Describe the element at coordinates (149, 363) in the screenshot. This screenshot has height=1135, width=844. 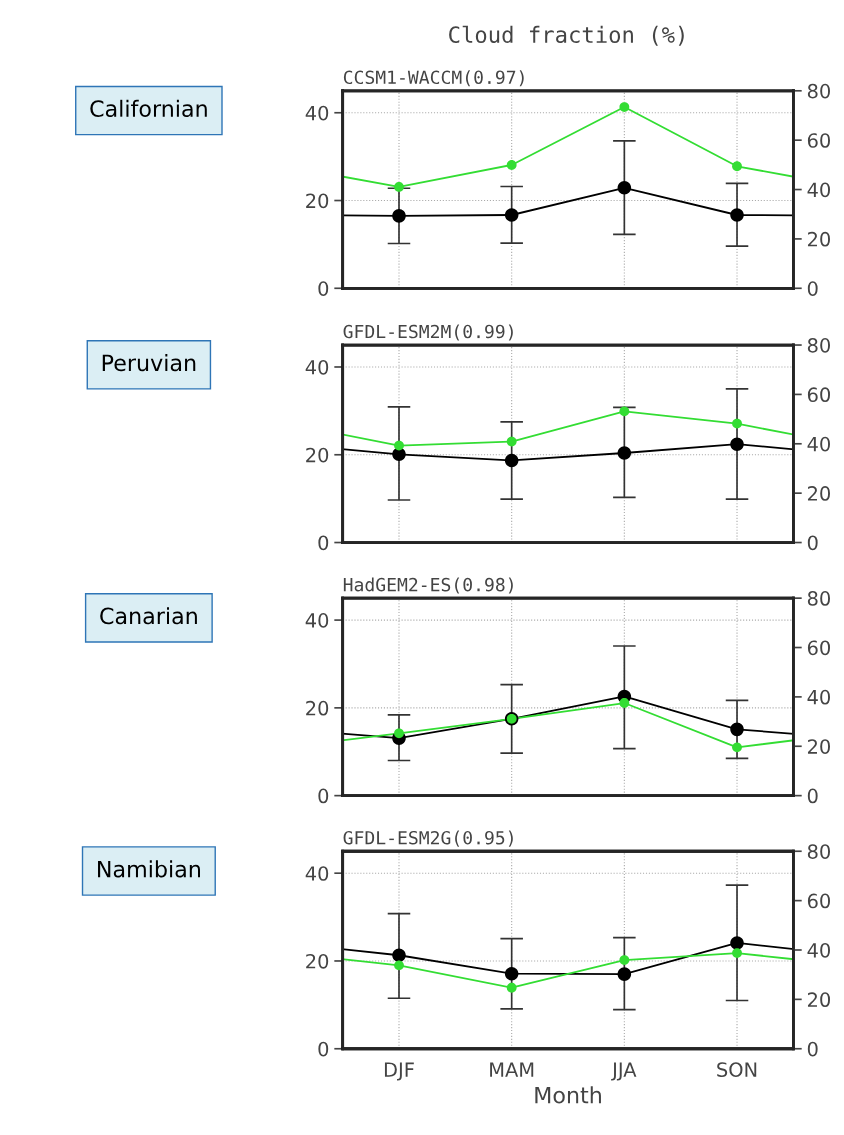
I see `y-axis-title: Peruvian` at that location.